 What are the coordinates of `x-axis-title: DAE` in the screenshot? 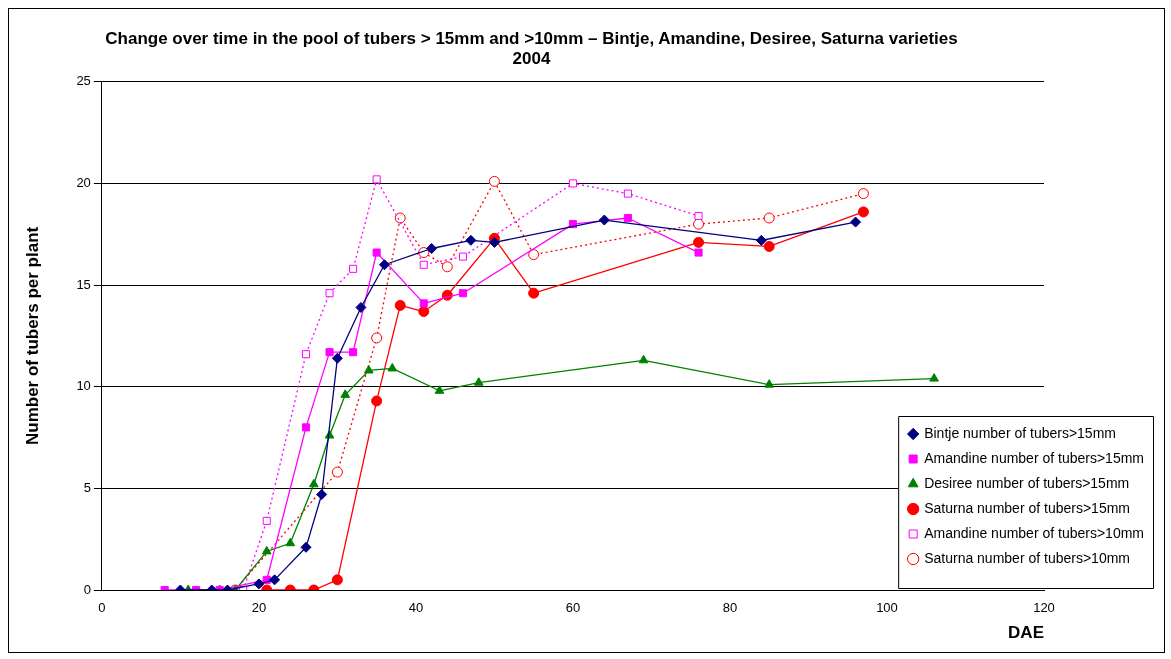 It's located at (1026, 633).